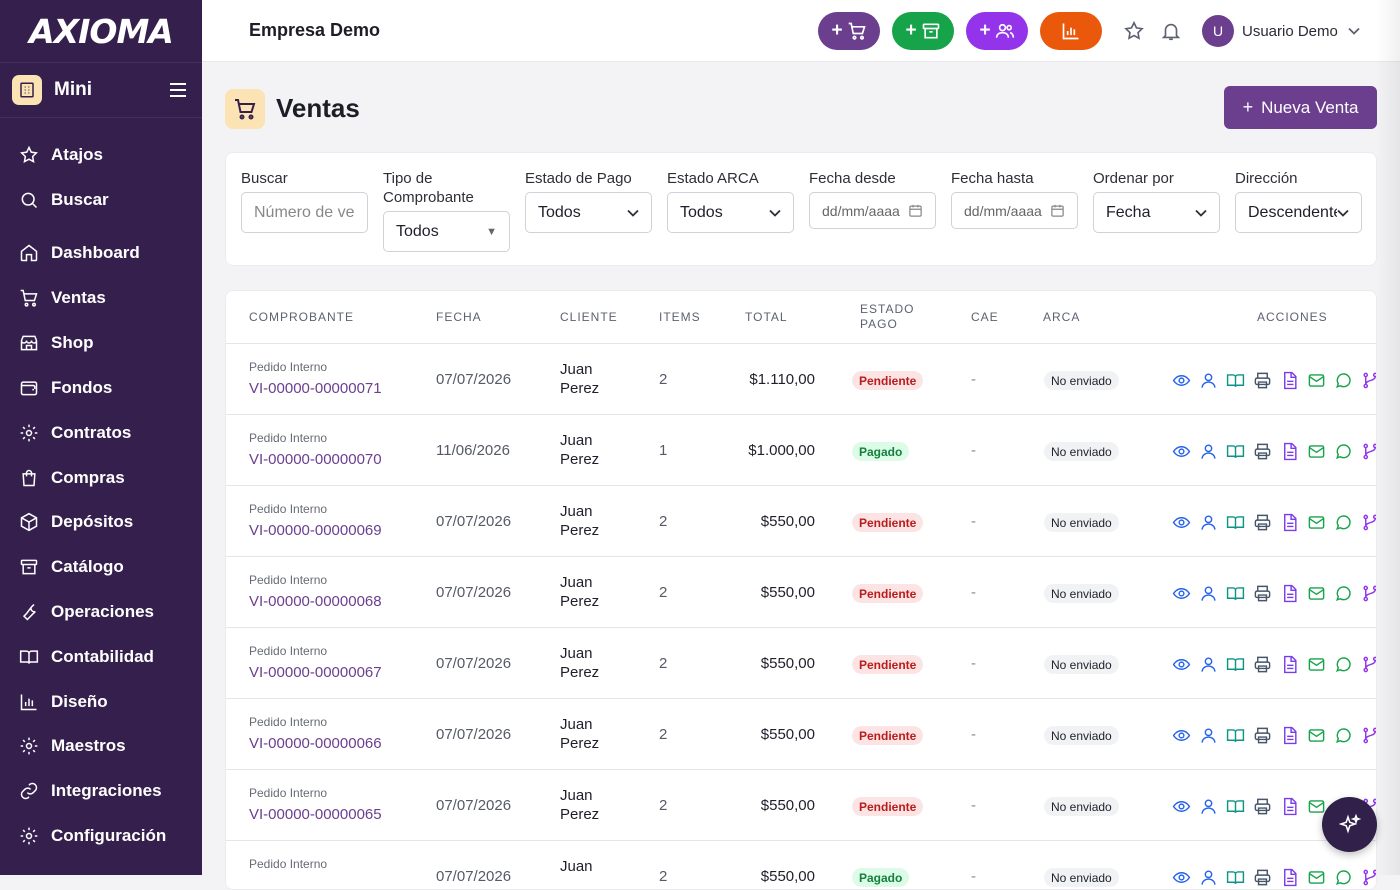 The height and width of the screenshot is (890, 1400). What do you see at coordinates (101, 522) in the screenshot?
I see `sidebar-item-depositos: Depósitos` at bounding box center [101, 522].